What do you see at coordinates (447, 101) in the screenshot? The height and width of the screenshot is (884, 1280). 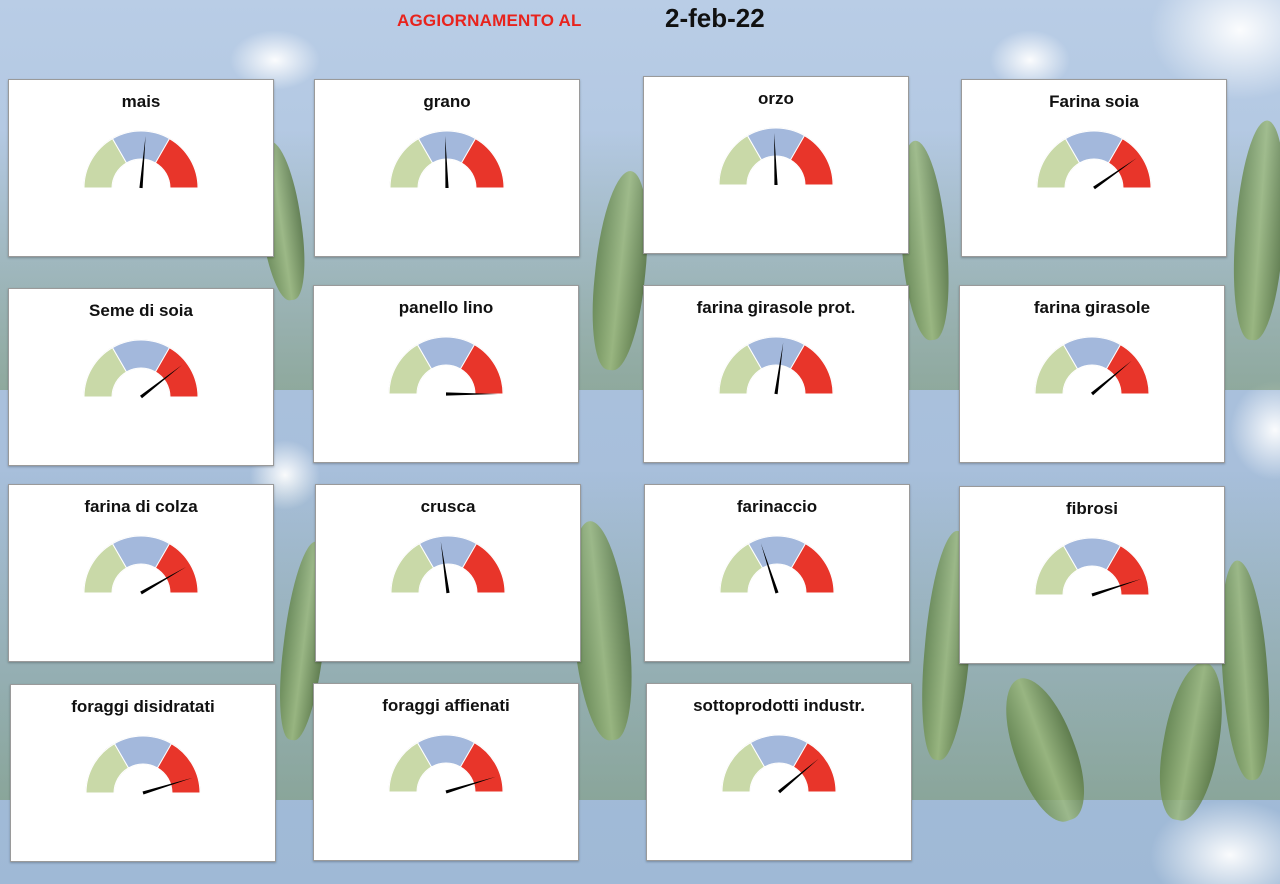 I see `gauge-title: grano` at bounding box center [447, 101].